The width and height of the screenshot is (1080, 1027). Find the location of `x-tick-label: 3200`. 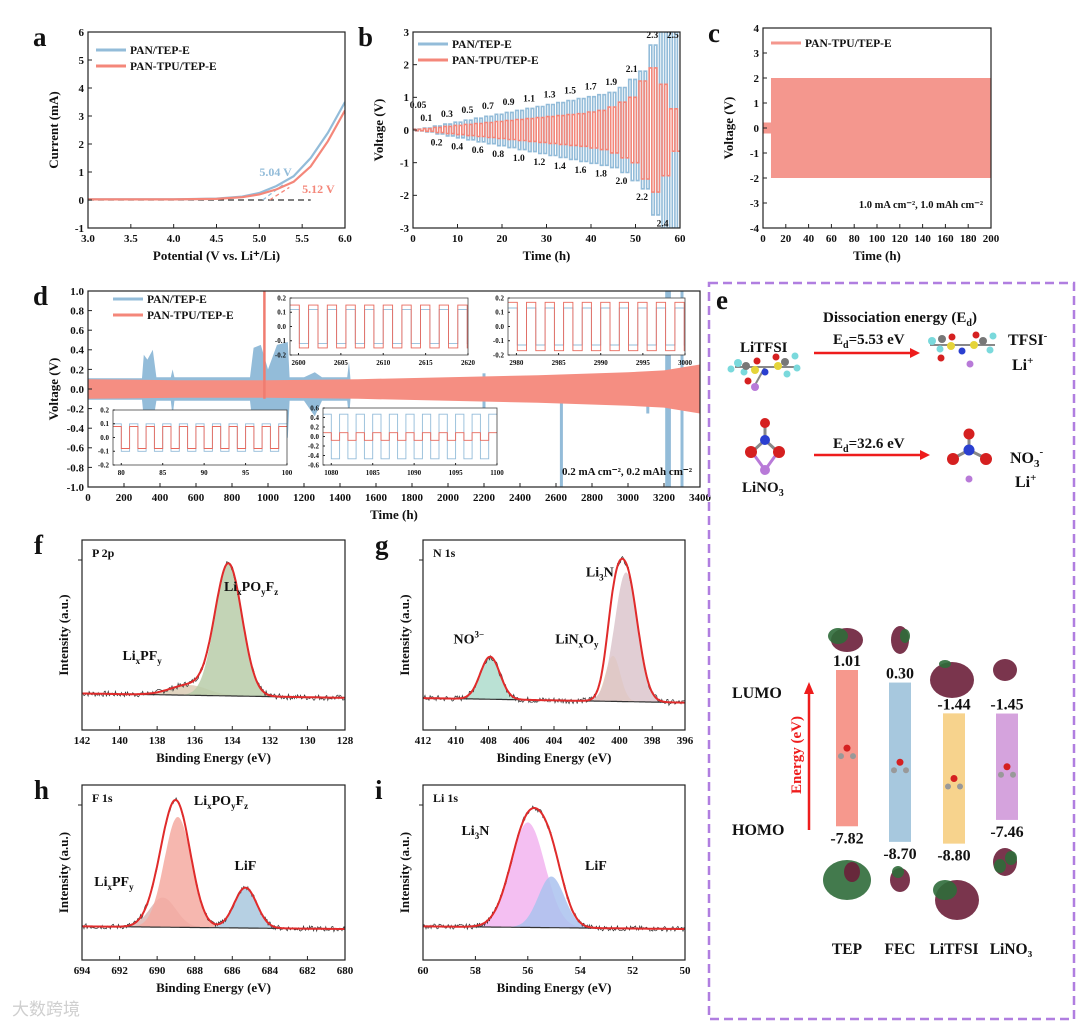

x-tick-label: 3200 is located at coordinates (664, 498).